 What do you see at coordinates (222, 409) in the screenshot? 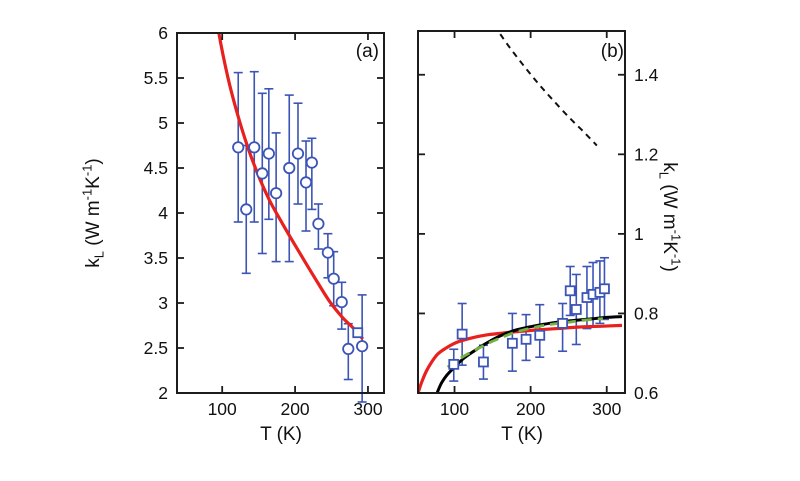
I see `panel-a-xtick-label: 100` at bounding box center [222, 409].